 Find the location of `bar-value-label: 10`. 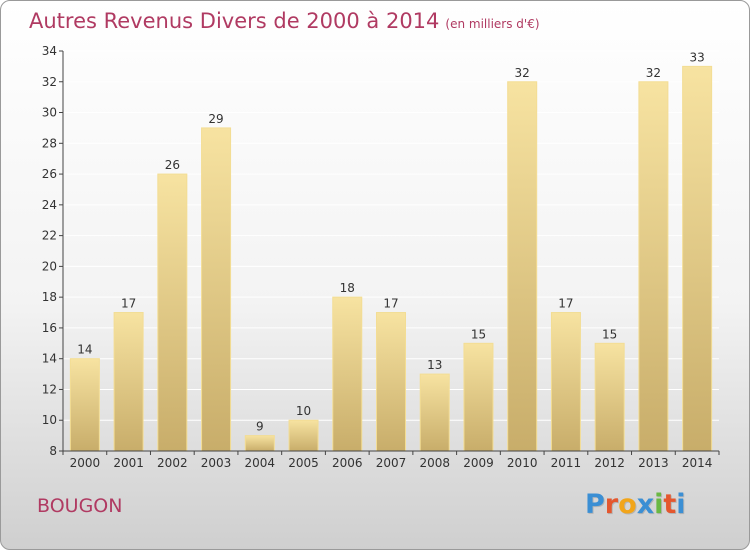

bar-value-label: 10 is located at coordinates (303, 411).